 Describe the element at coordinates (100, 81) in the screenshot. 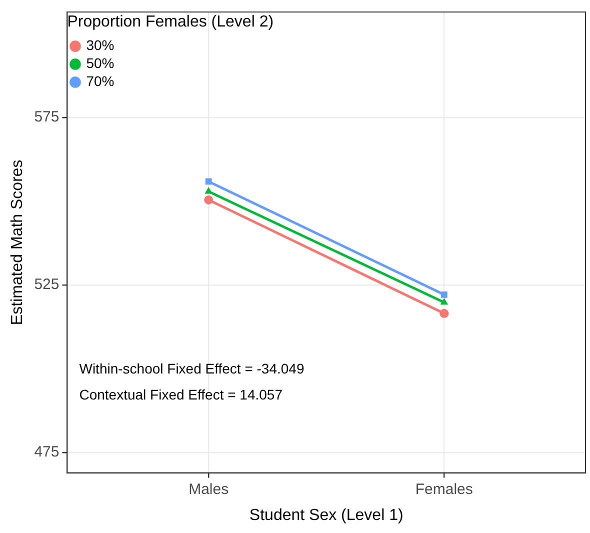

I see `legend-label: 70%` at that location.